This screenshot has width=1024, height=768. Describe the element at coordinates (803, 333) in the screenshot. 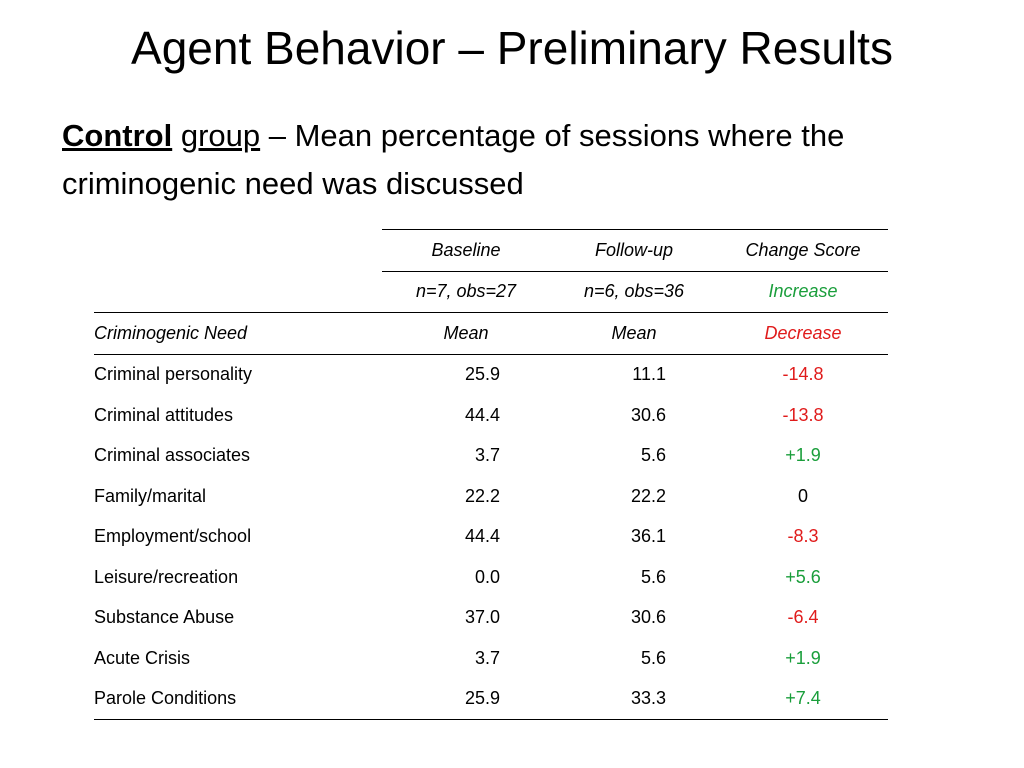

I see `change-legend-decrease: Decrease` at that location.